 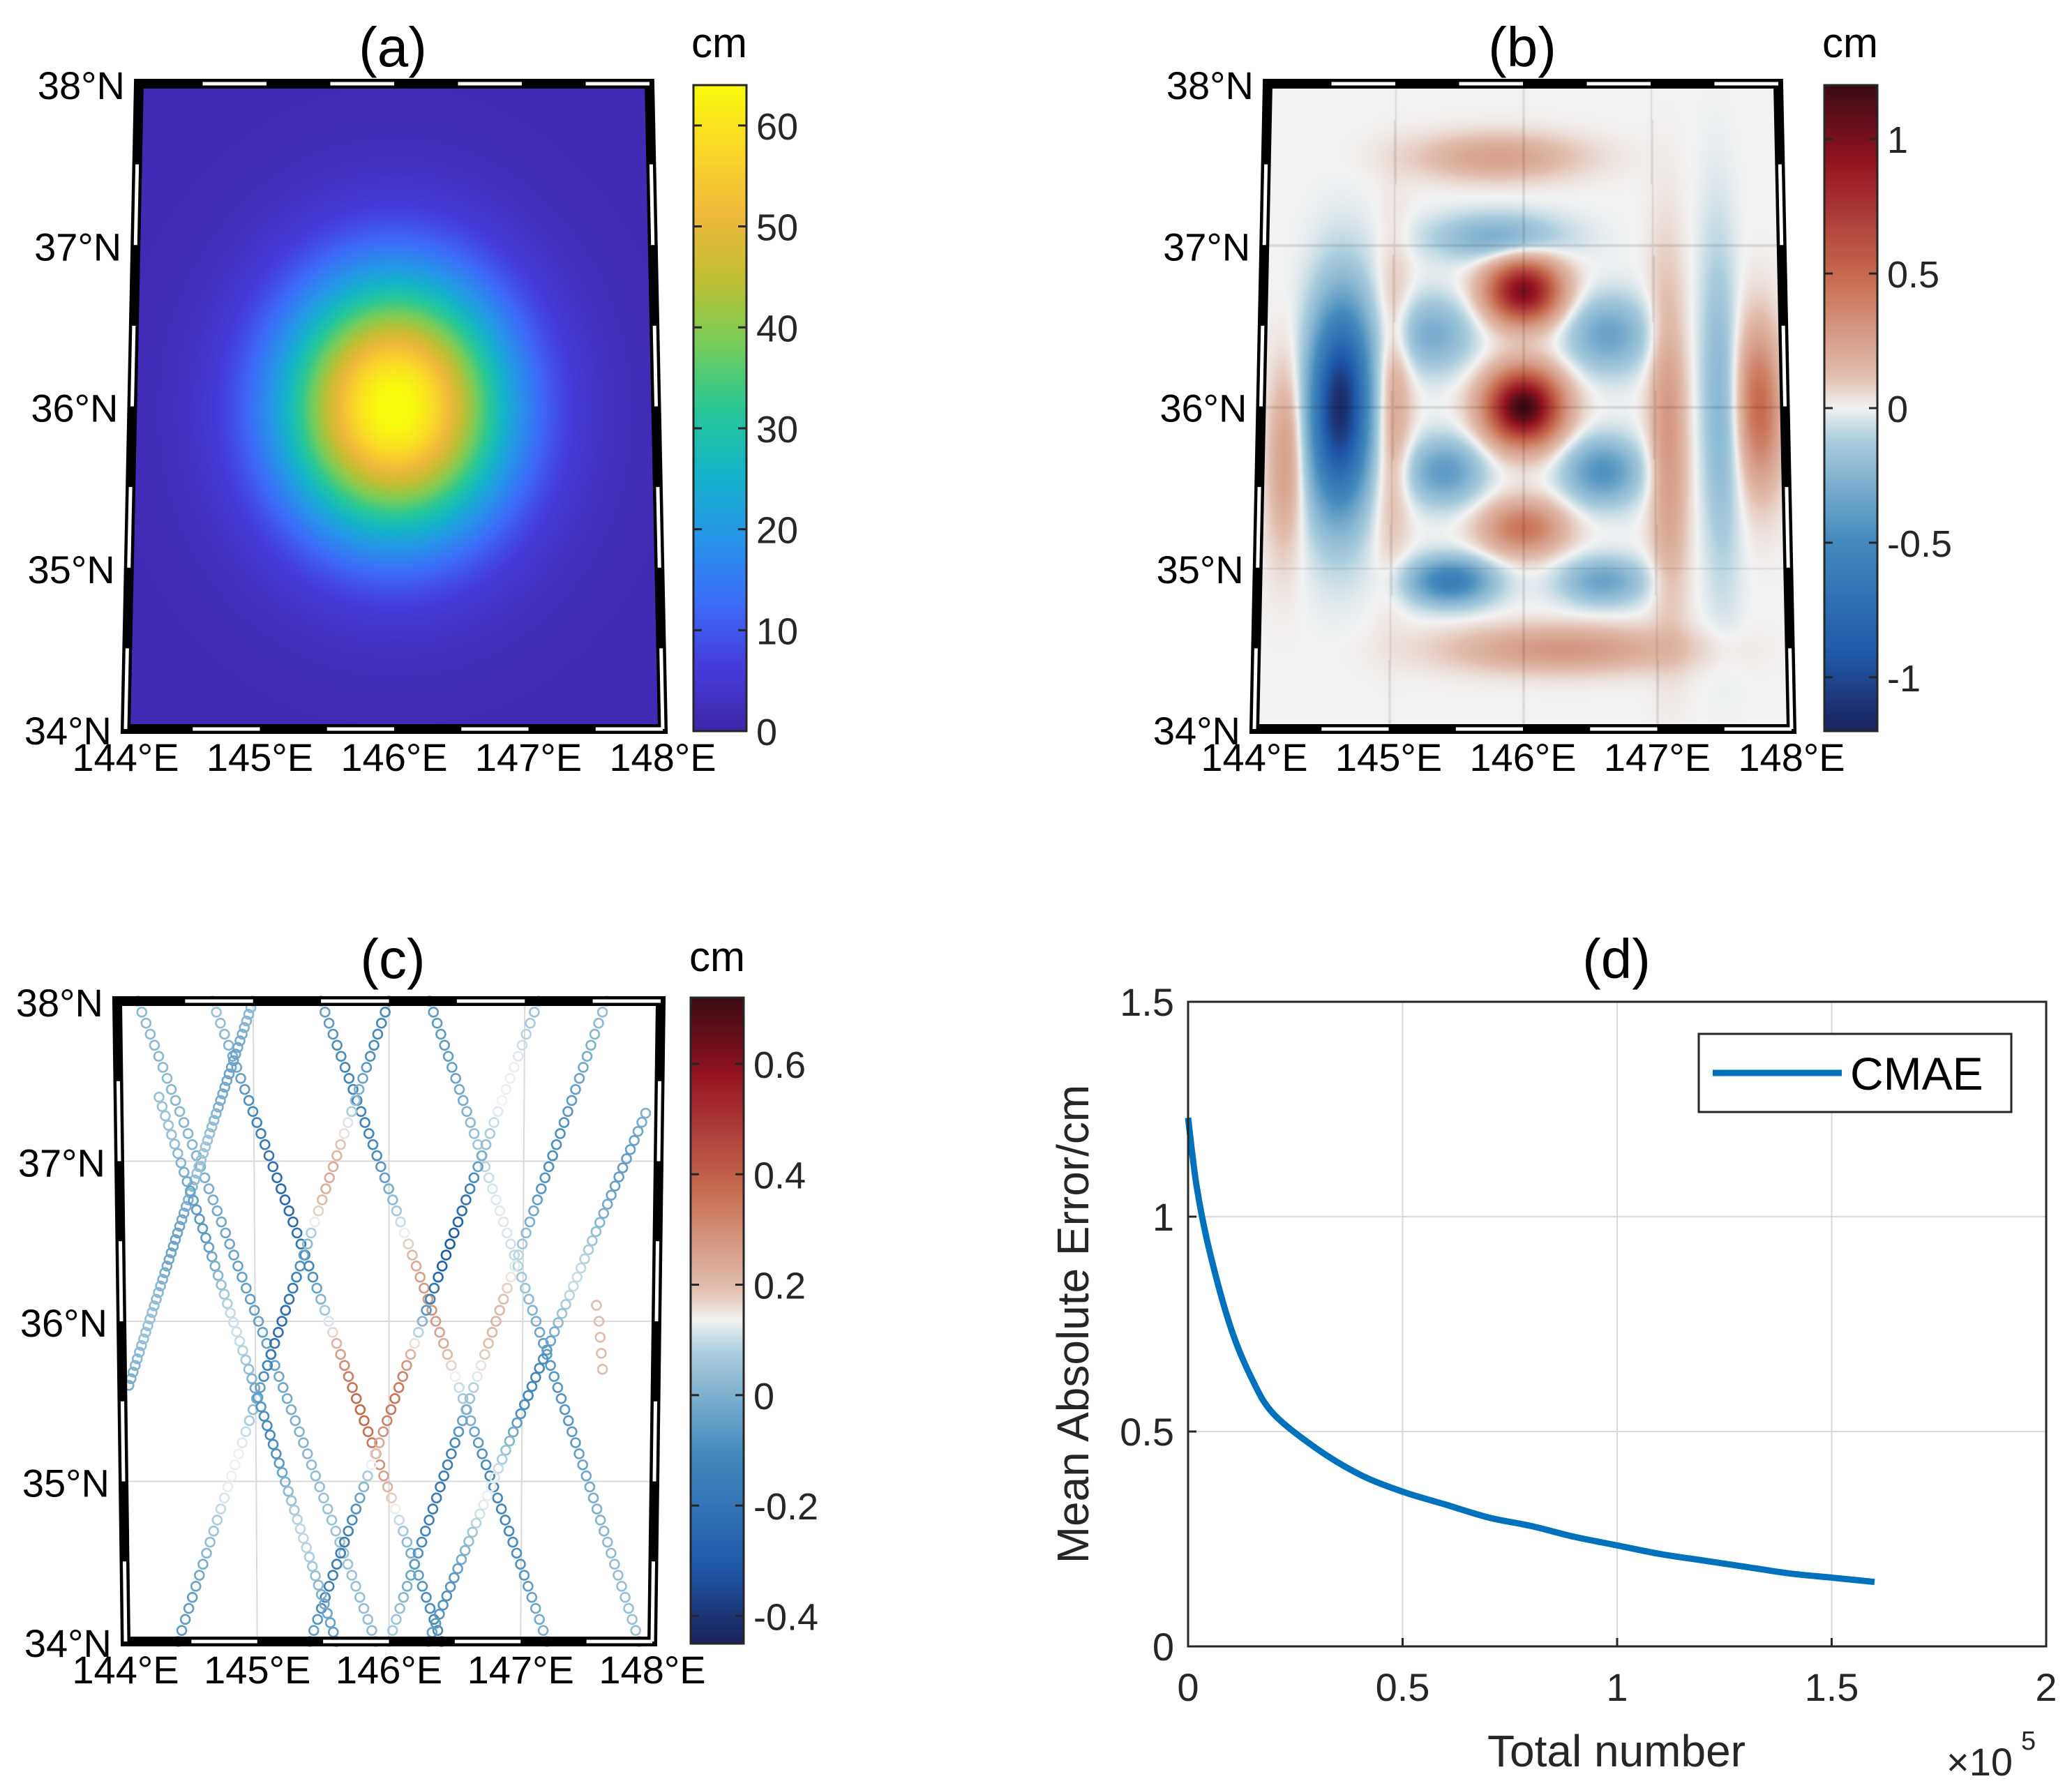 I want to click on panel-d-x-ticks: 0 0.5 1 1.5 2, so click(x=1617, y=1673).